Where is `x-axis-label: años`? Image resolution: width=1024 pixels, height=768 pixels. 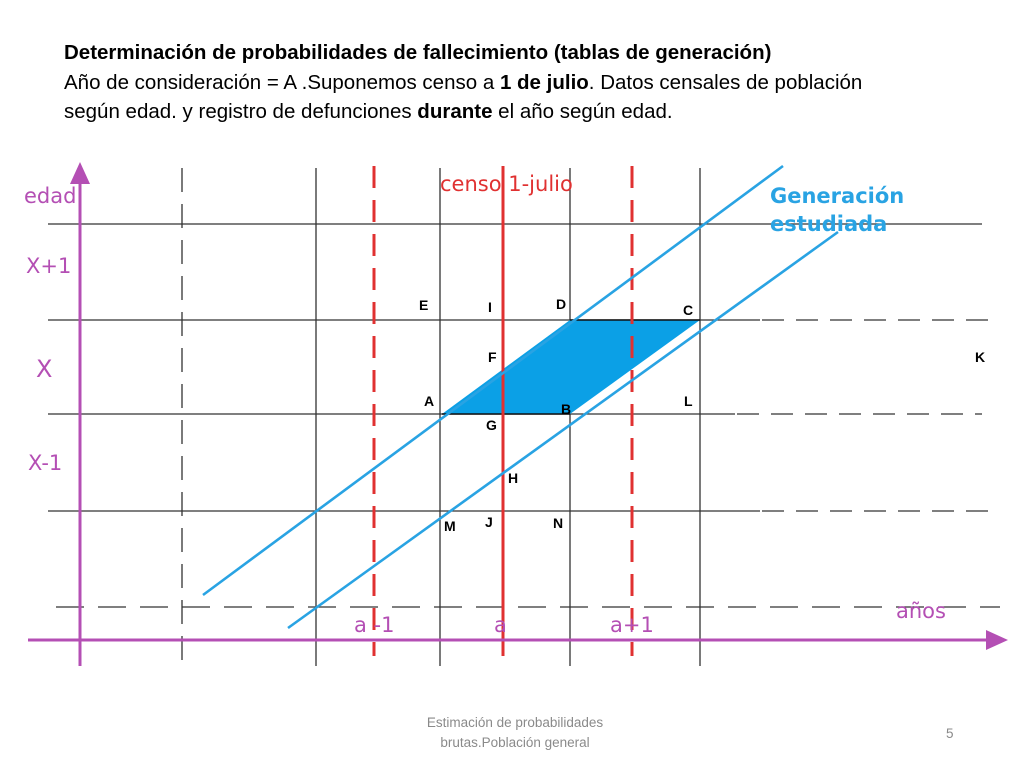 x-axis-label: años is located at coordinates (921, 611).